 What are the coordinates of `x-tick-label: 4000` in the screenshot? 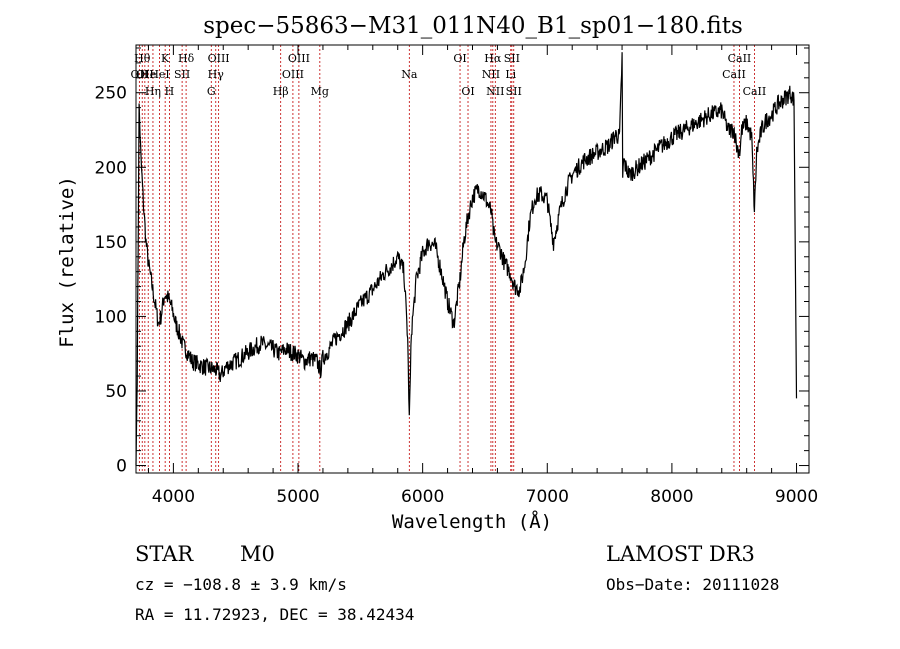 It's located at (173, 497).